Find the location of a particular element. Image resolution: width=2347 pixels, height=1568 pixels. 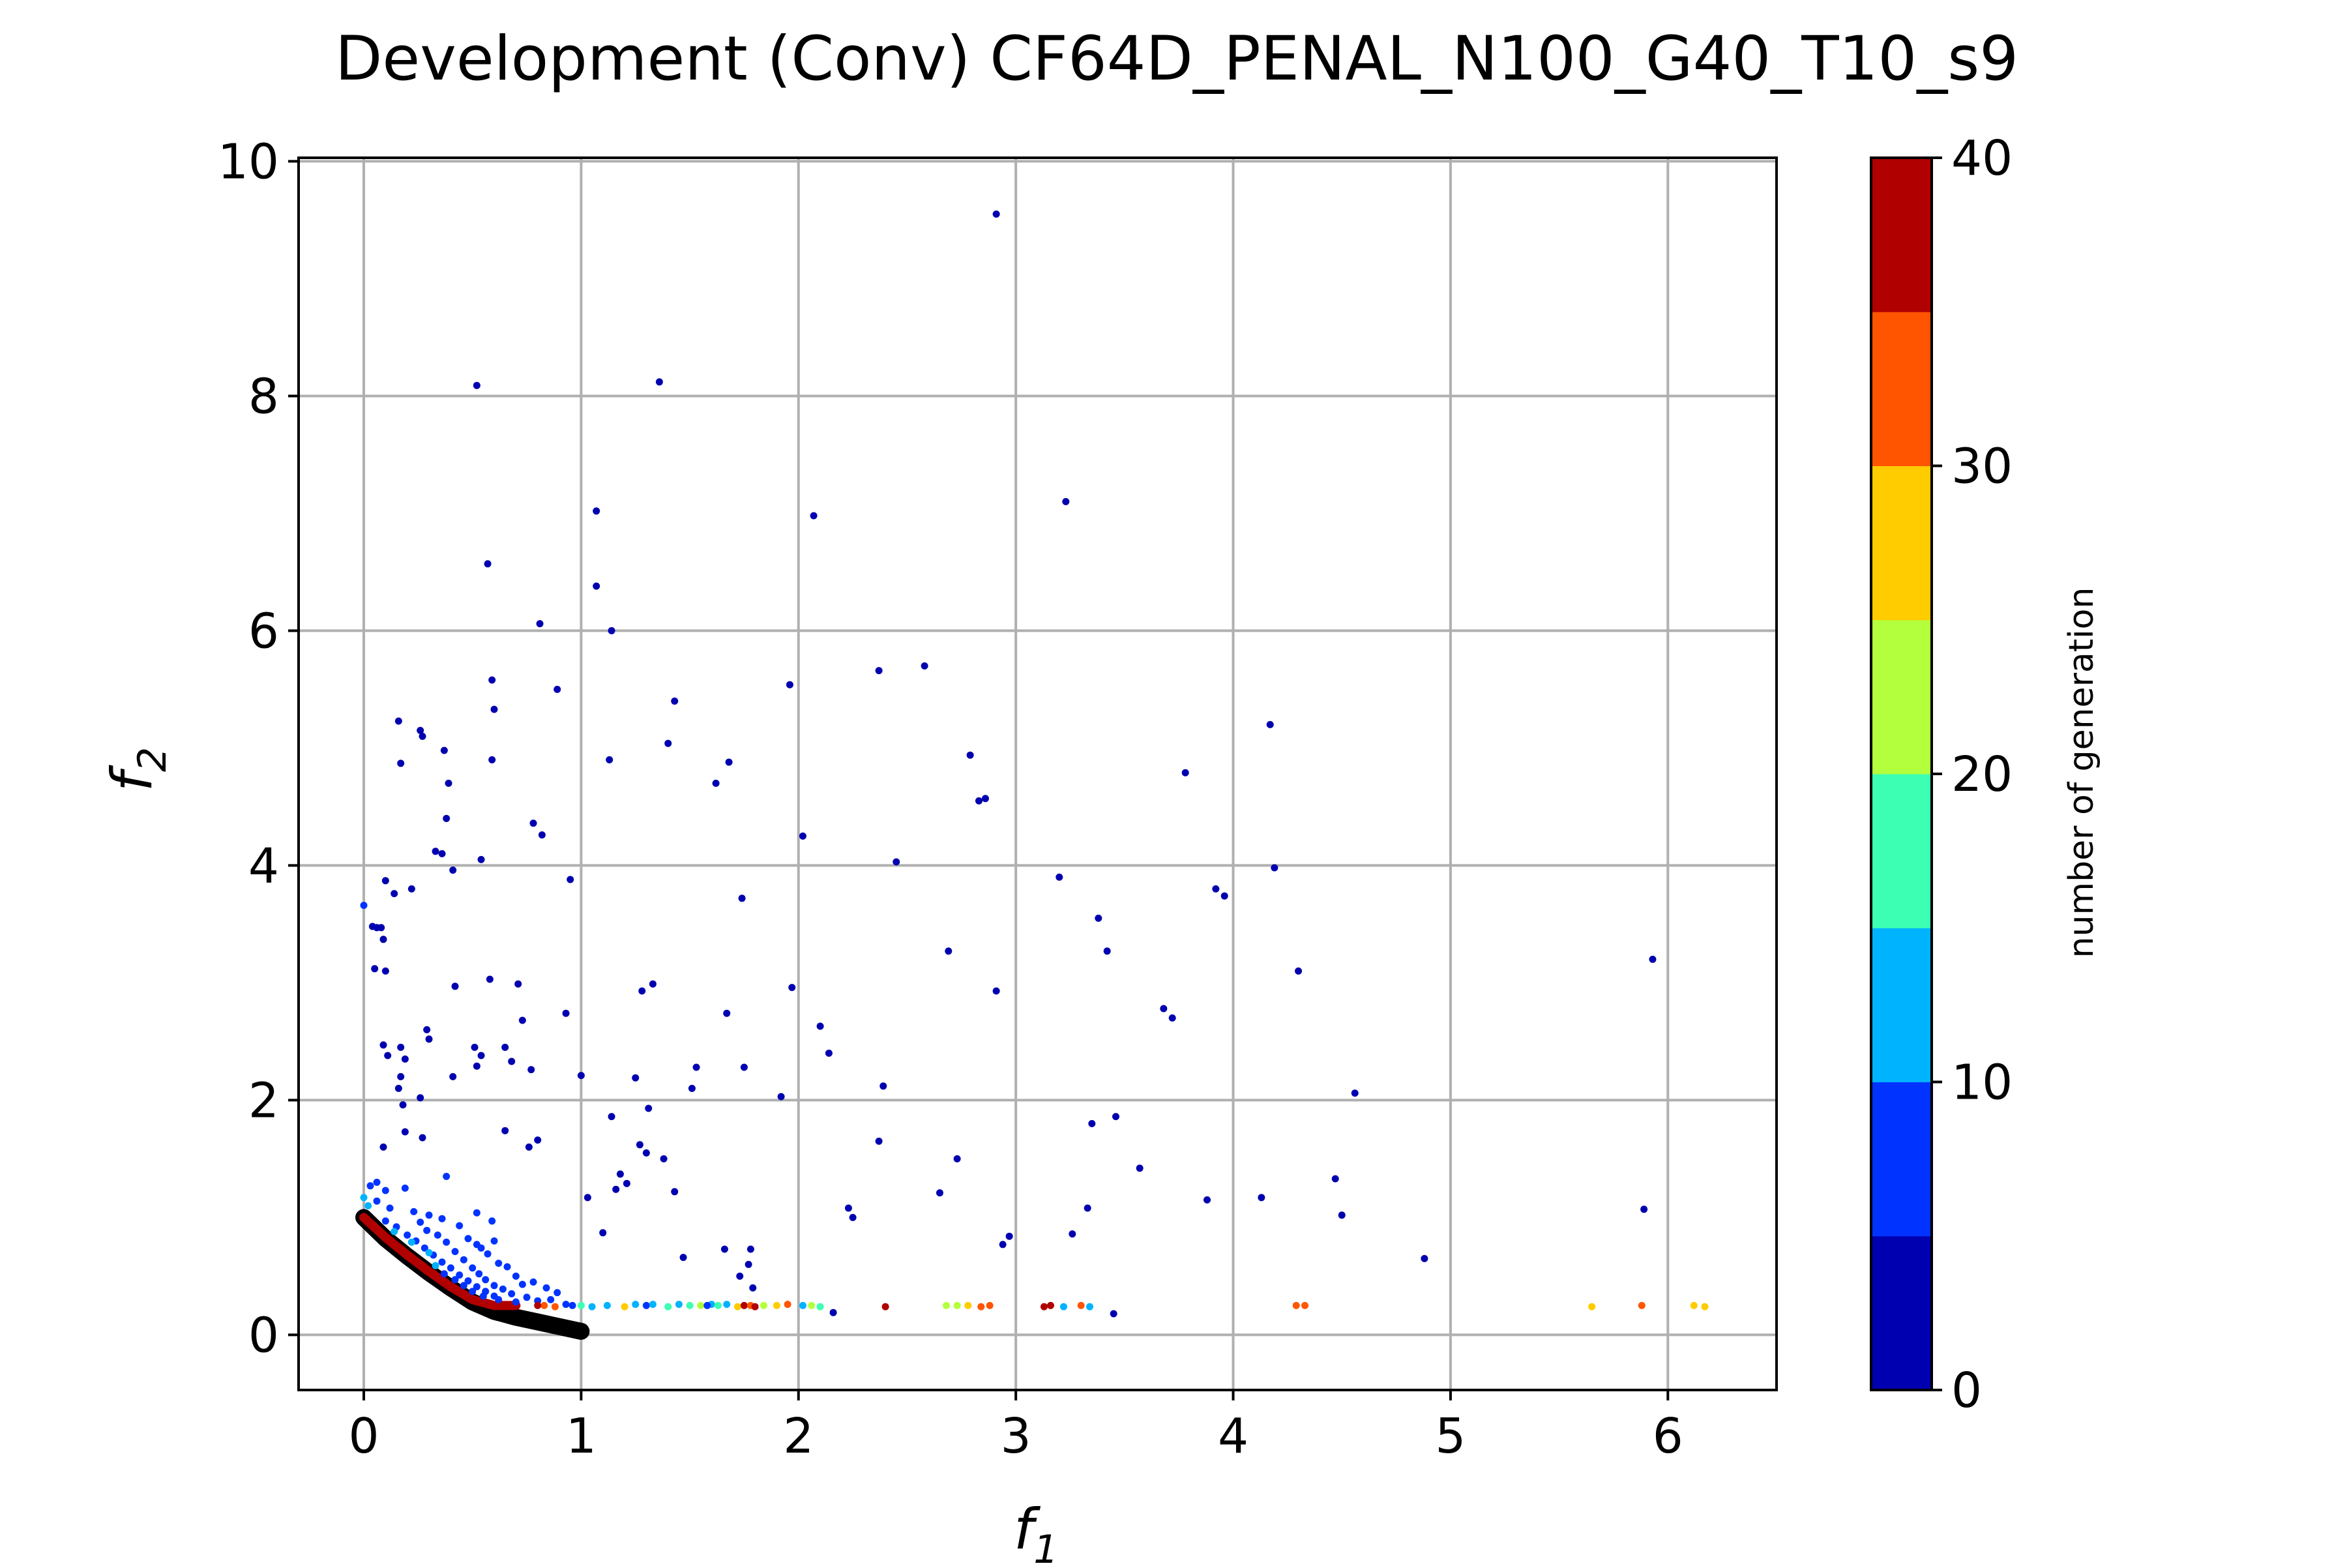

y-axis-label: f2 is located at coordinates (137, 769).